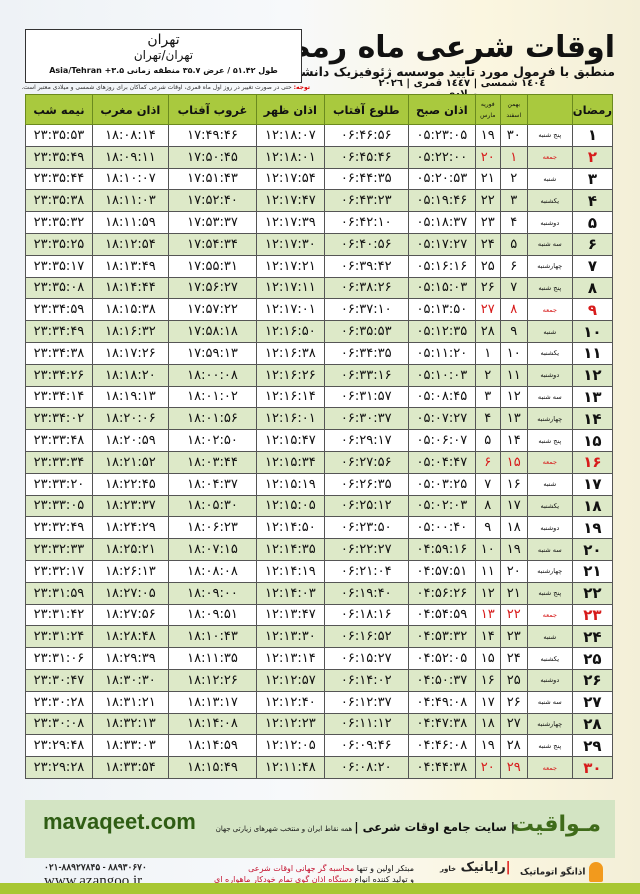 This screenshot has height=894, width=640. Describe the element at coordinates (320, 888) in the screenshot. I see `bottom-bar` at that location.